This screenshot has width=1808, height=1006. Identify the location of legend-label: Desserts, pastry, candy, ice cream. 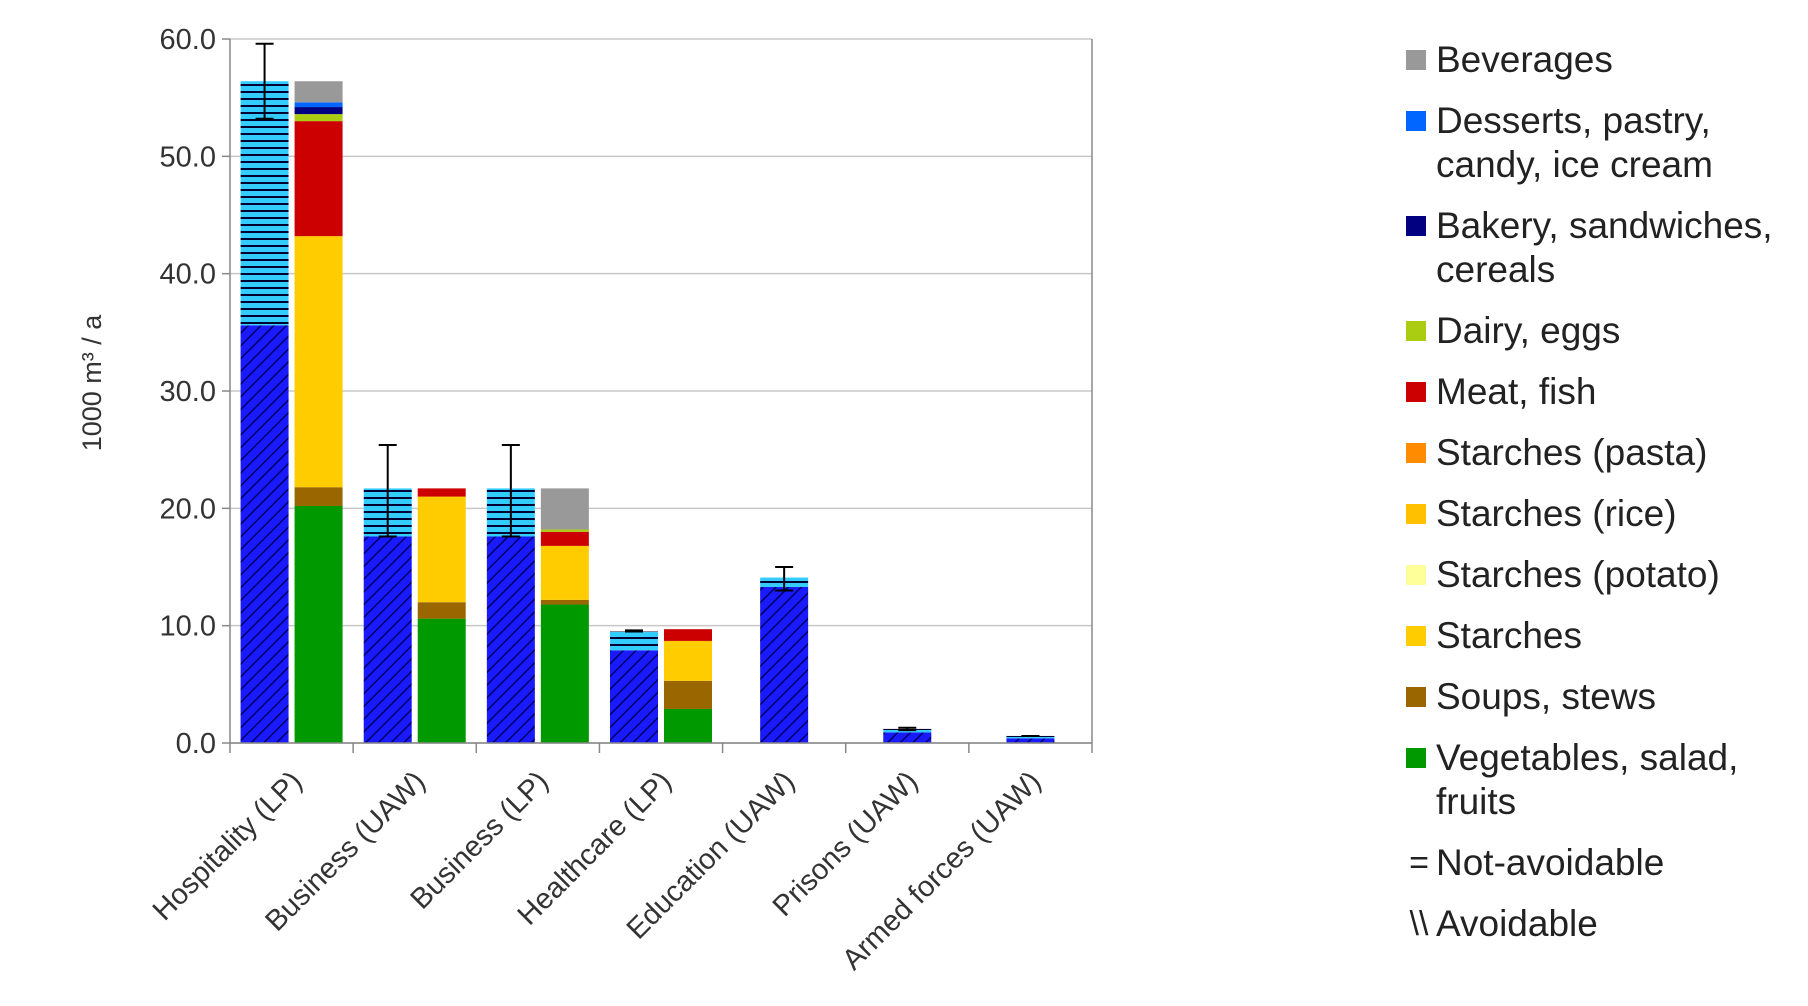
(1574, 142).